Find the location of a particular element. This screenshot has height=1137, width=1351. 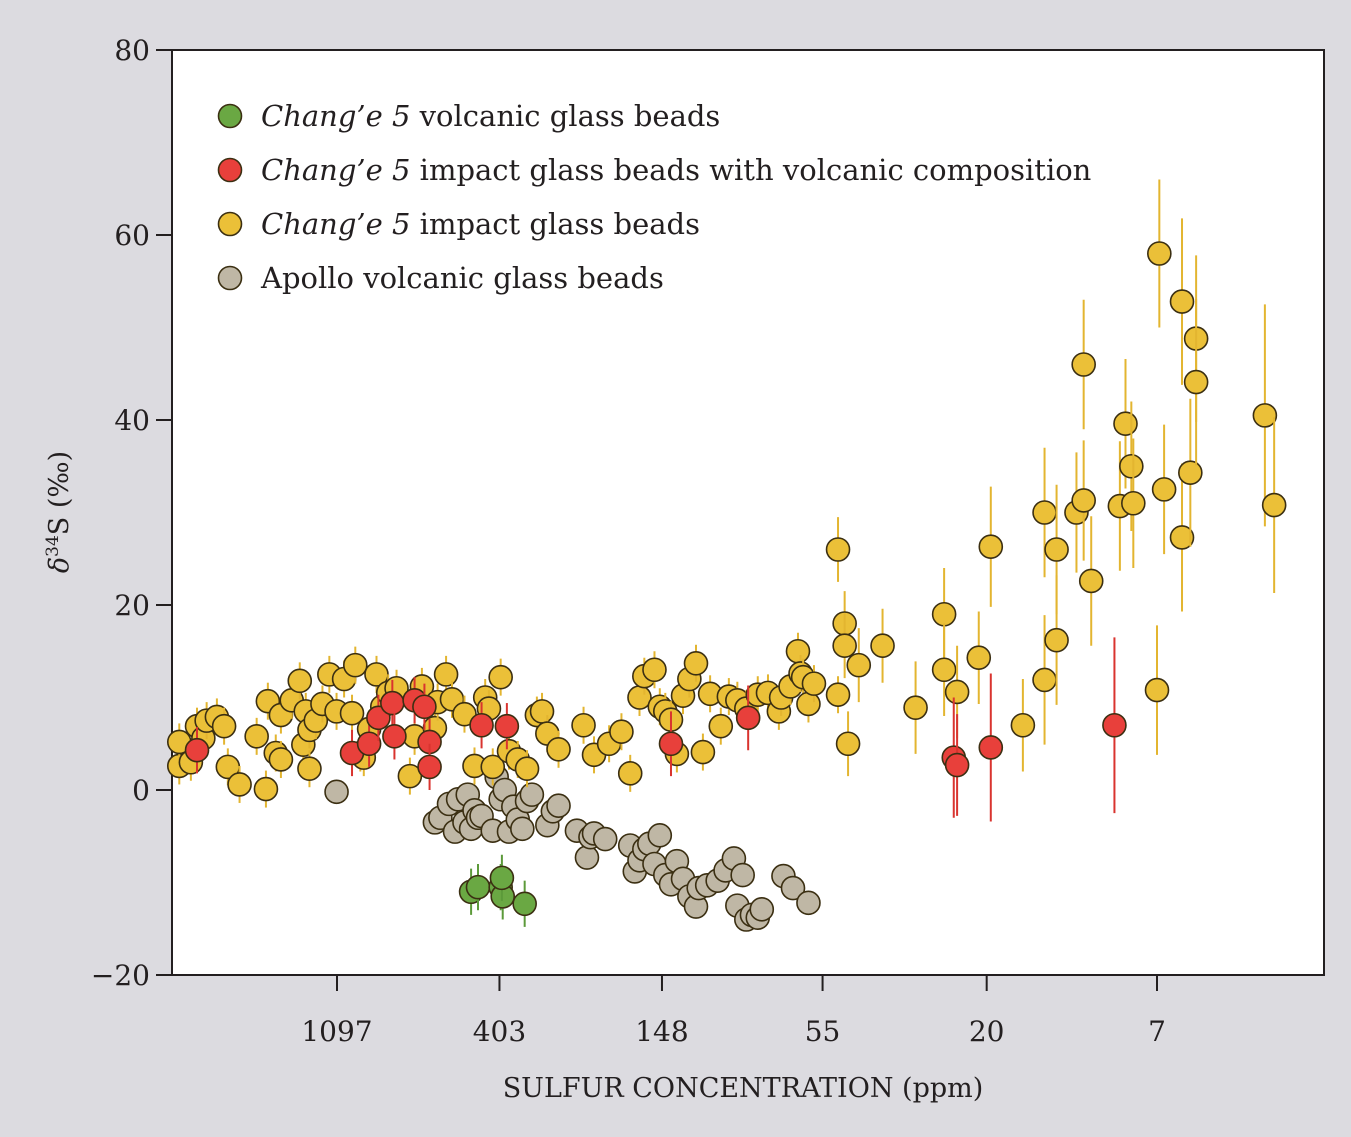

x-tick-label: 20 is located at coordinates (987, 1031).